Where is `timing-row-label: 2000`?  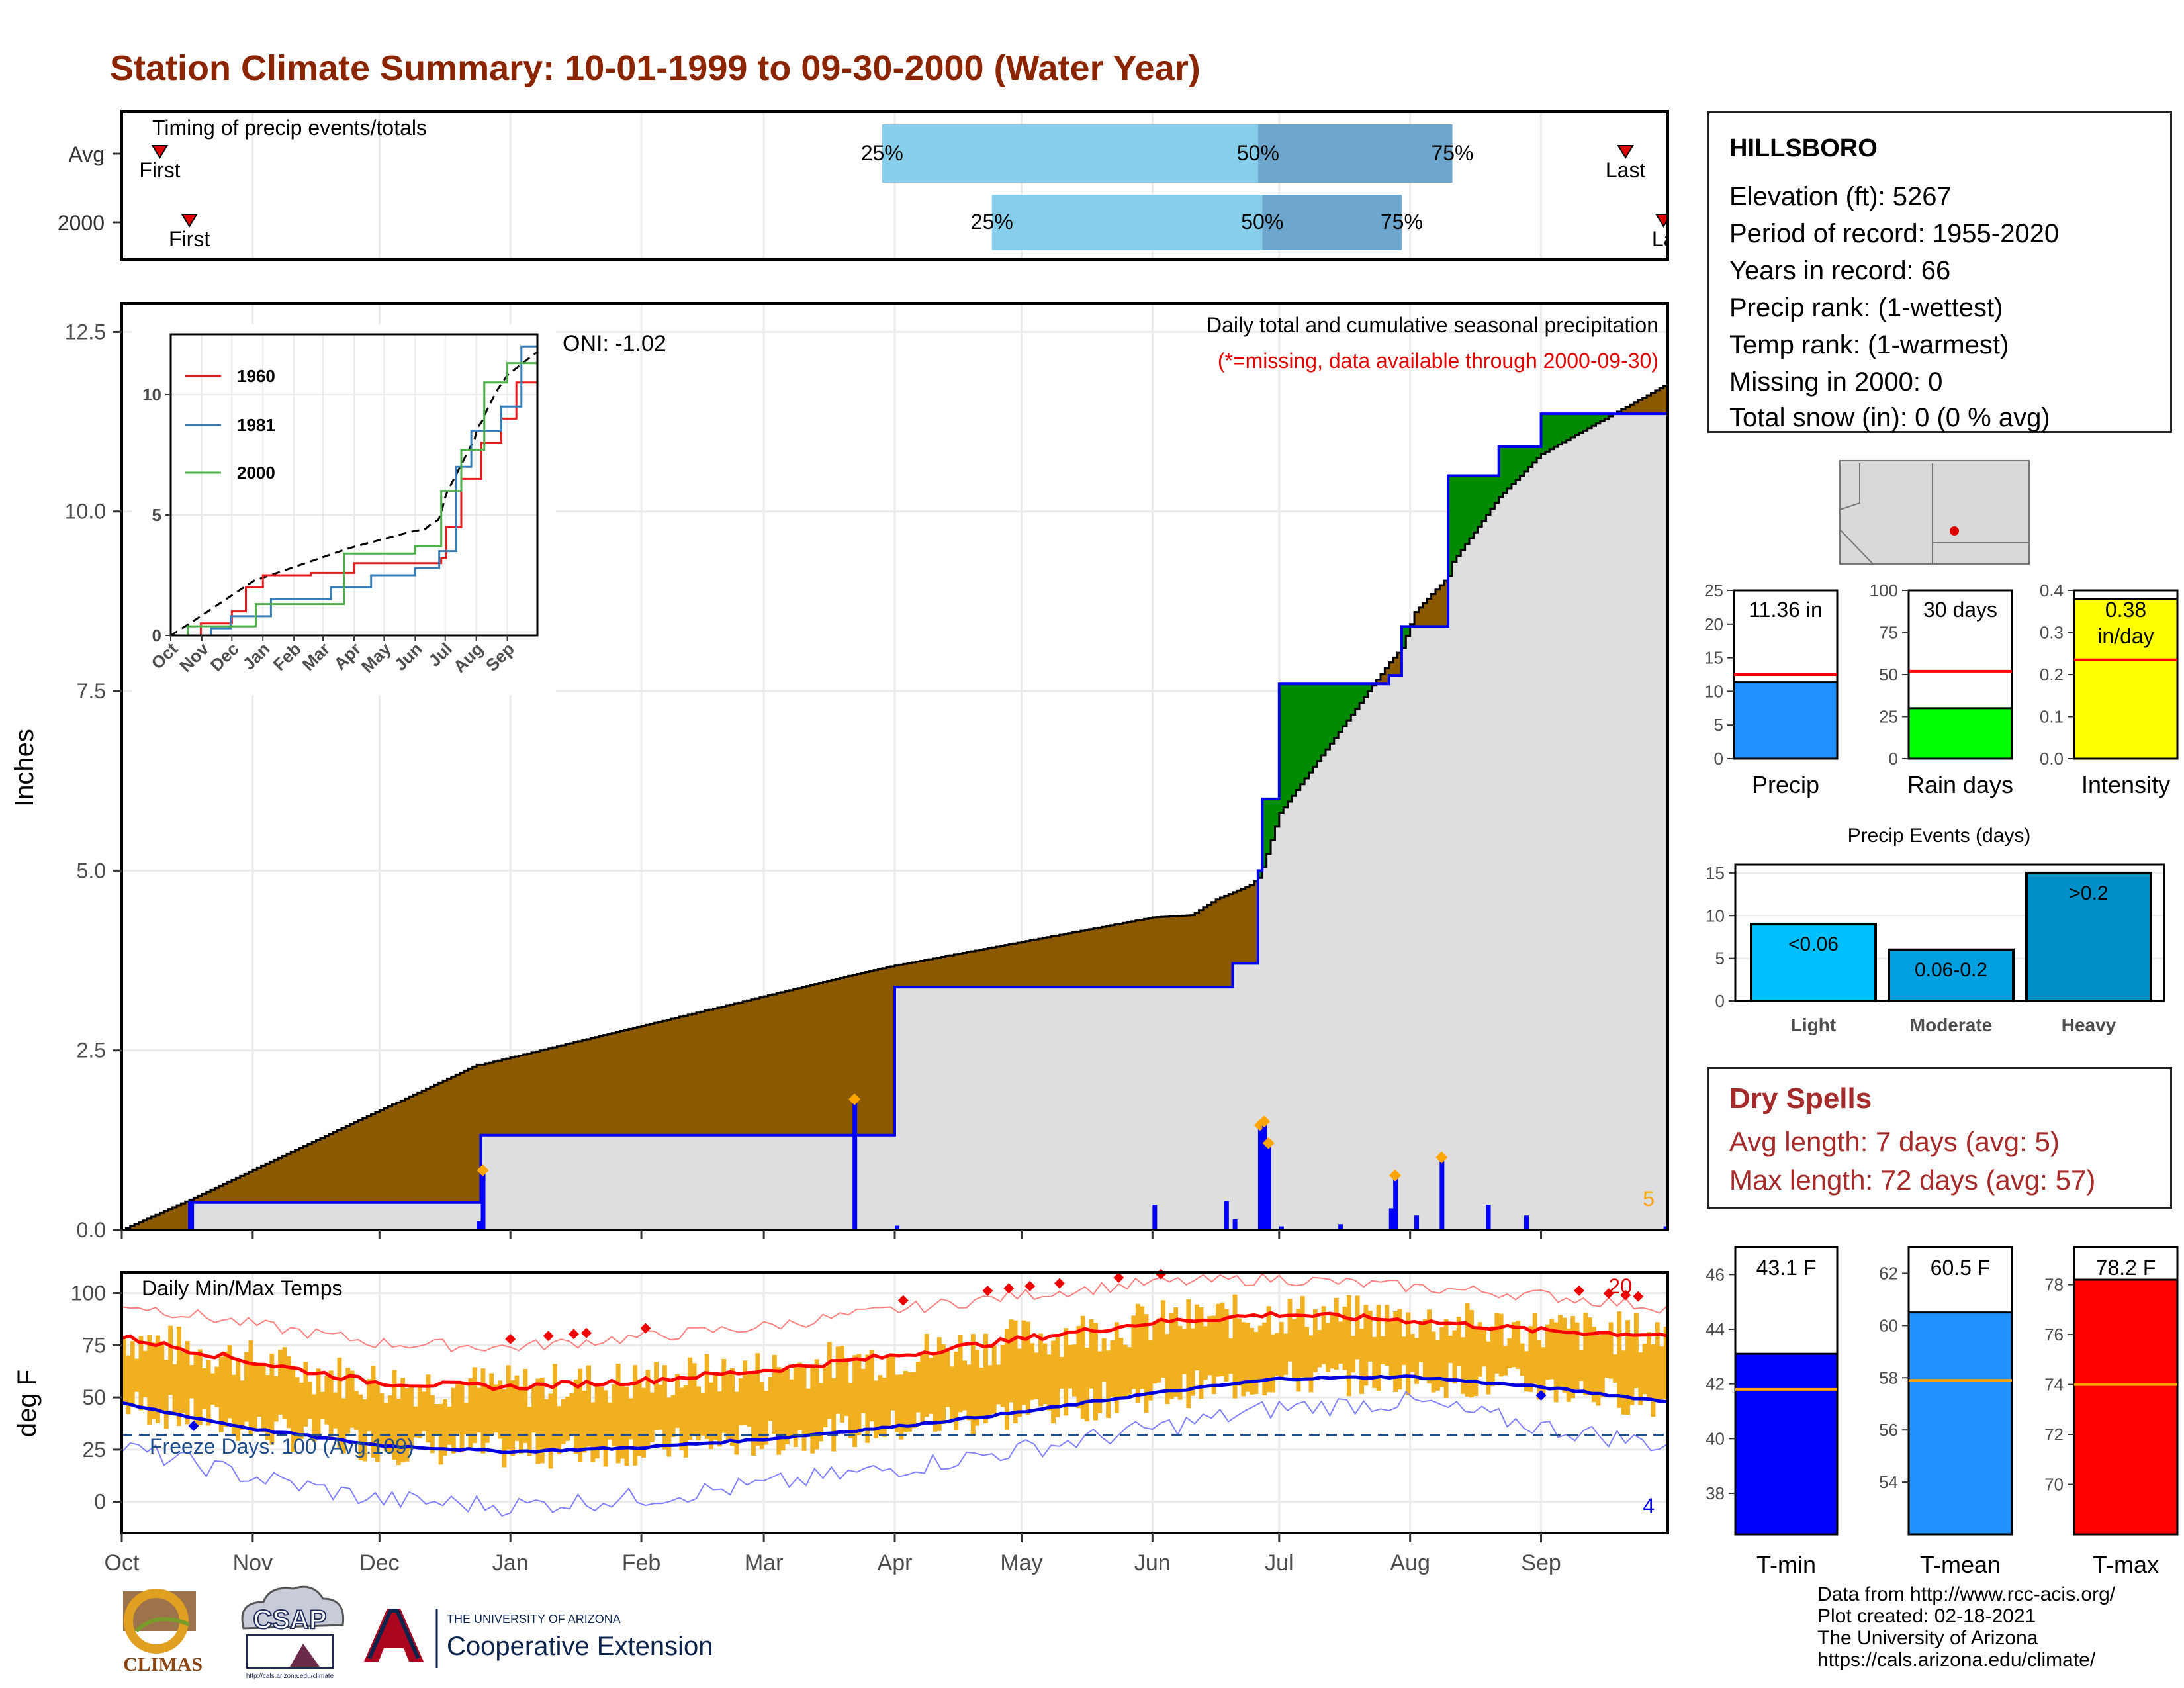
timing-row-label: 2000 is located at coordinates (81, 223).